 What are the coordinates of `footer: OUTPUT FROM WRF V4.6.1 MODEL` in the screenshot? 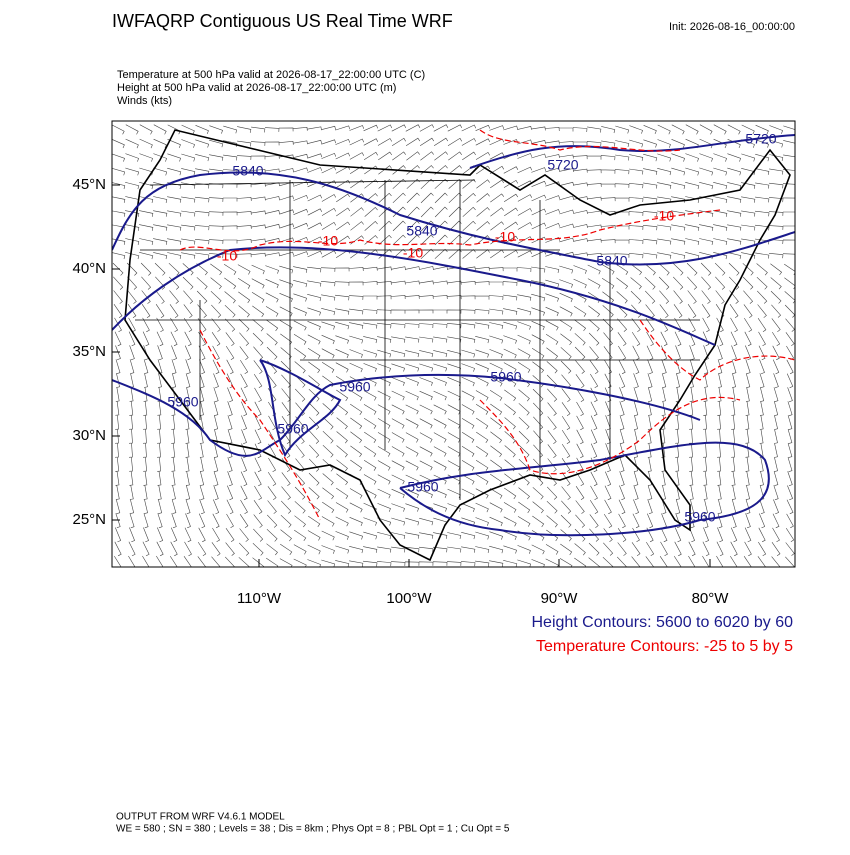 It's located at (200, 817).